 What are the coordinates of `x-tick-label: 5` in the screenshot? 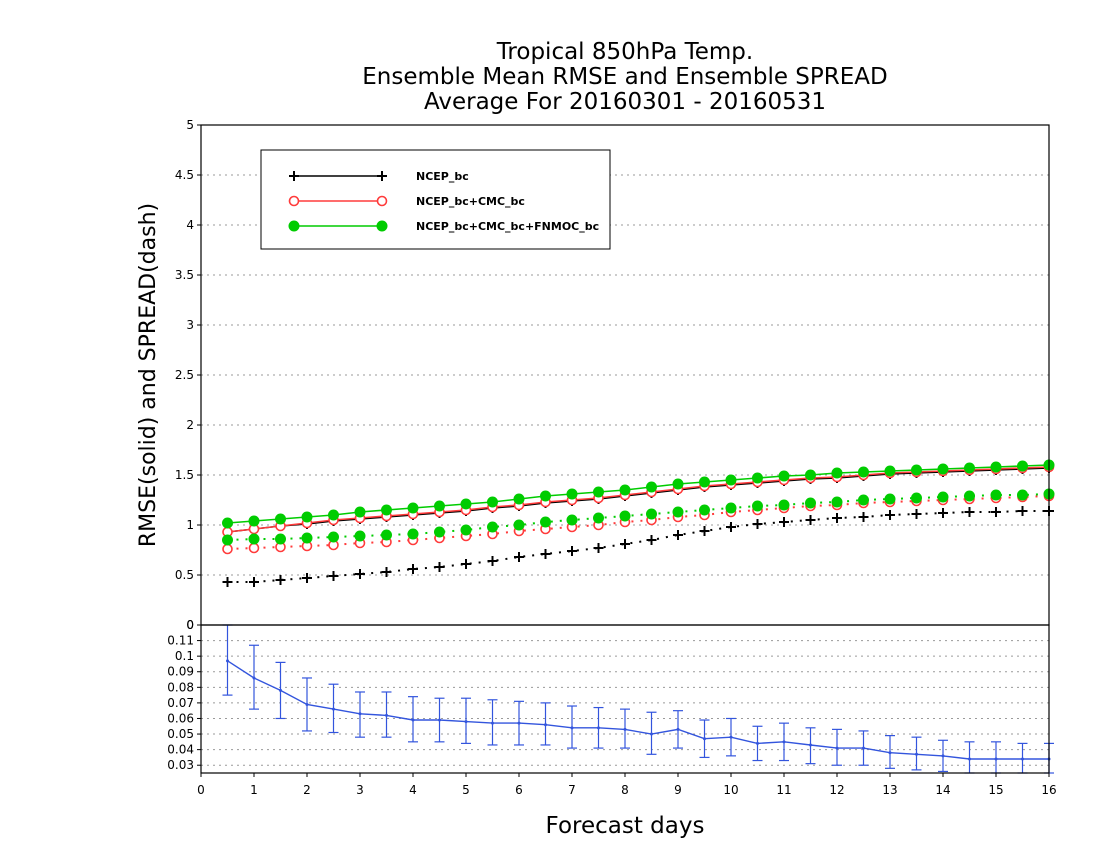 It's located at (466, 790).